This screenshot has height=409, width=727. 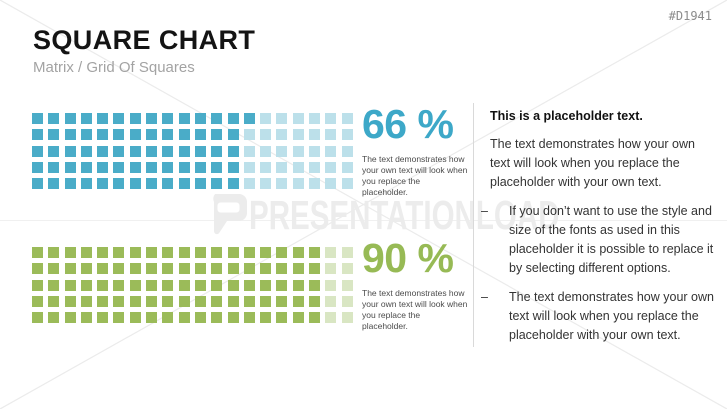 What do you see at coordinates (114, 67) in the screenshot?
I see `page-subtitle: Matrix / Grid Of Squares` at bounding box center [114, 67].